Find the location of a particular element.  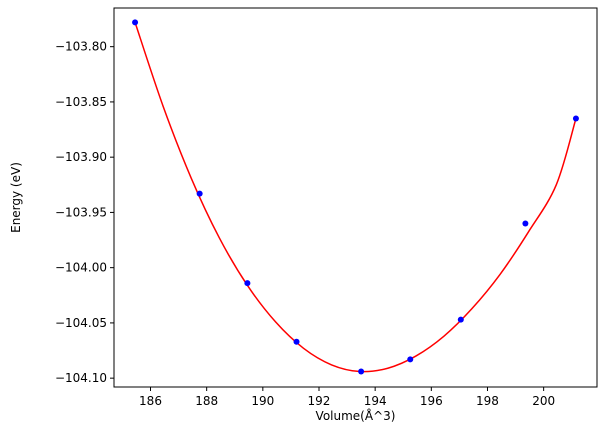

x-tick-label: 192 is located at coordinates (319, 401).